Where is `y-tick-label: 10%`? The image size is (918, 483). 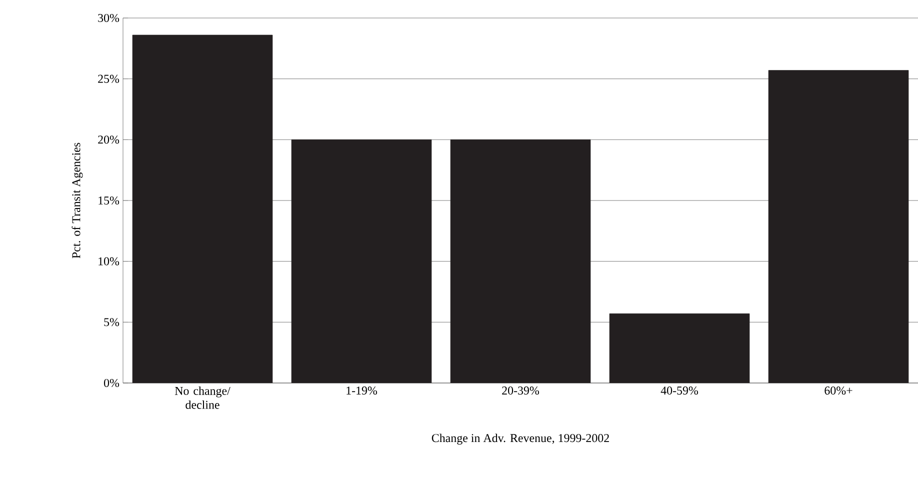 y-tick-label: 10% is located at coordinates (109, 261).